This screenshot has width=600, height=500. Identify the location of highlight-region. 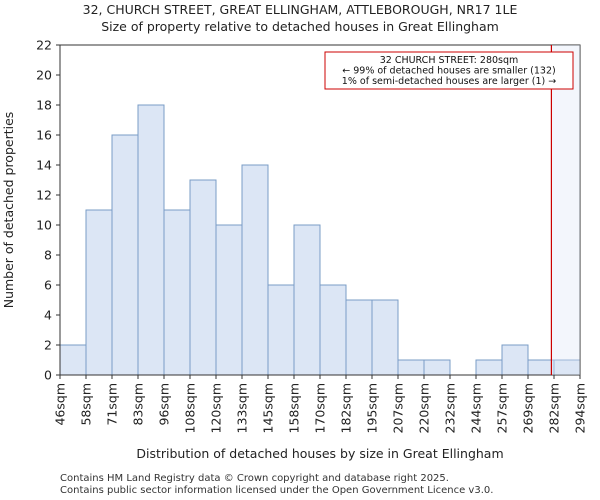
(565, 210).